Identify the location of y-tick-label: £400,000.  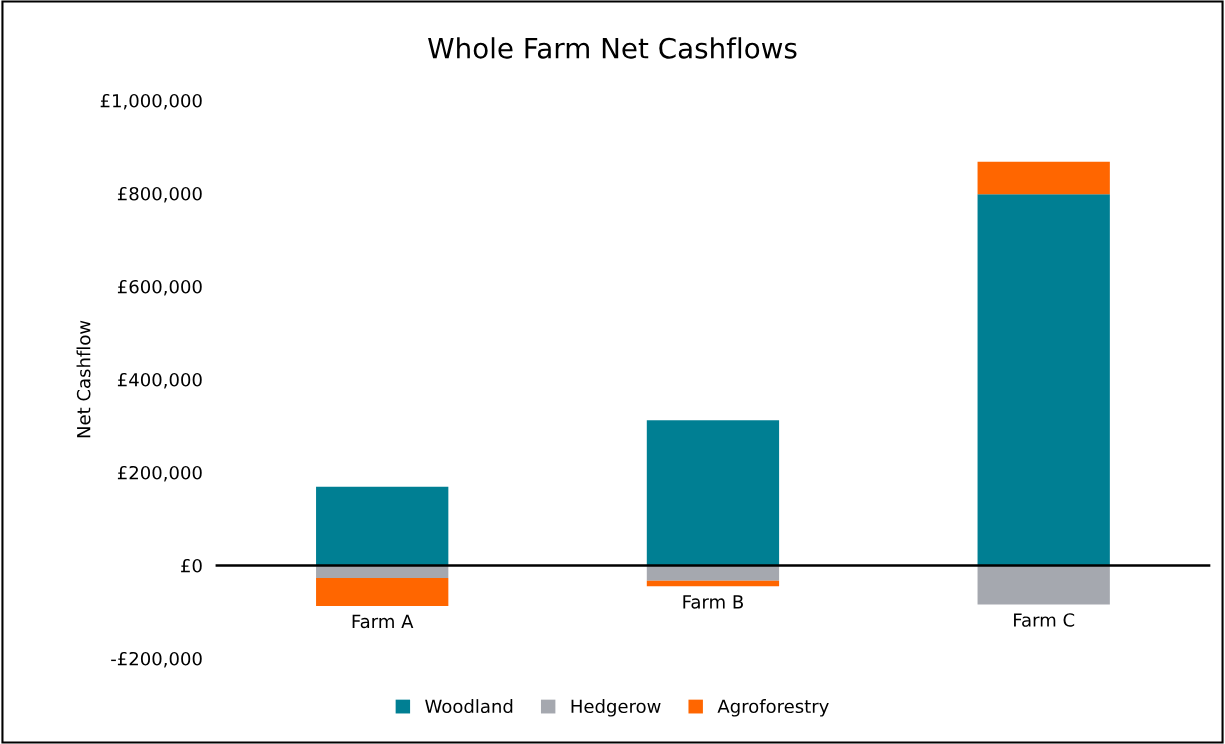
(159, 380).